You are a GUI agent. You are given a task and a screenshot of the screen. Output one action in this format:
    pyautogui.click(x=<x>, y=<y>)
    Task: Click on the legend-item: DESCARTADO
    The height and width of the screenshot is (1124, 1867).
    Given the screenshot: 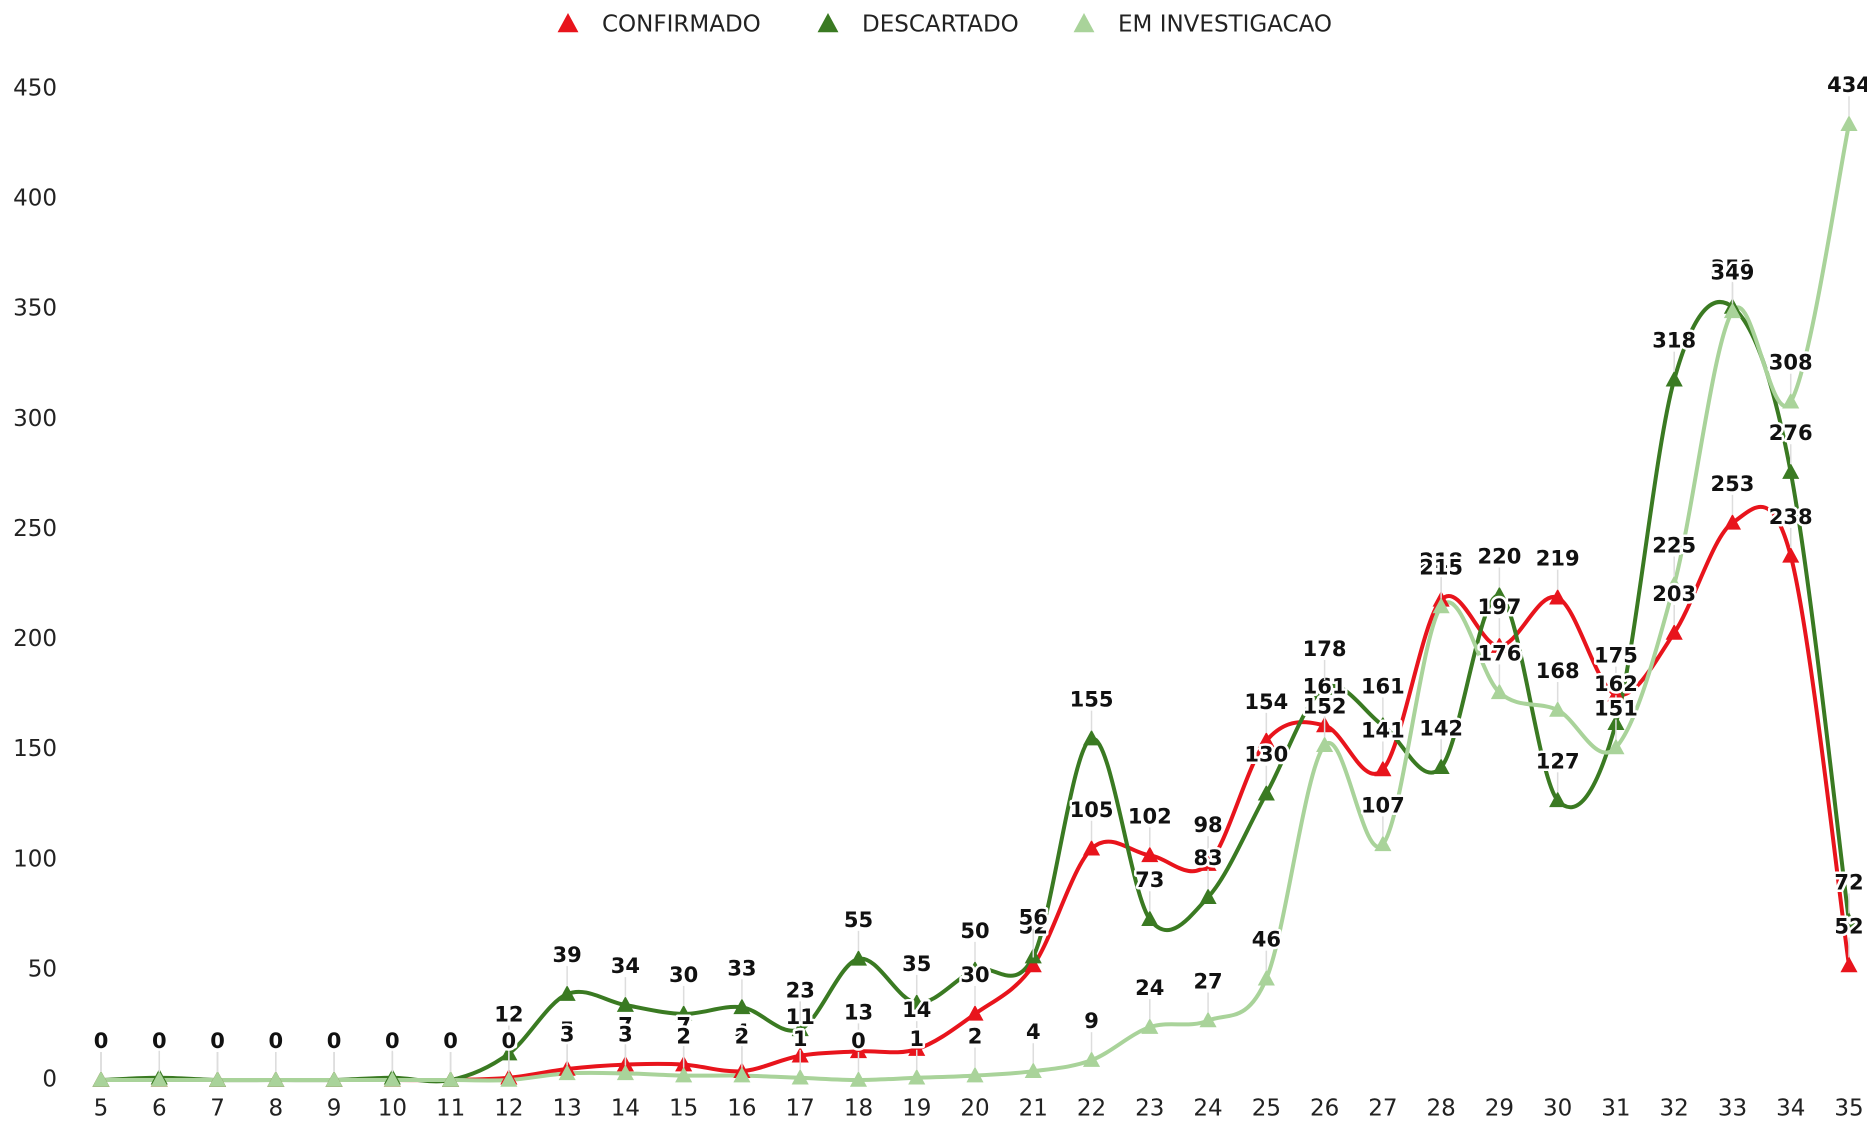 What is the action you would take?
    pyautogui.click(x=918, y=25)
    